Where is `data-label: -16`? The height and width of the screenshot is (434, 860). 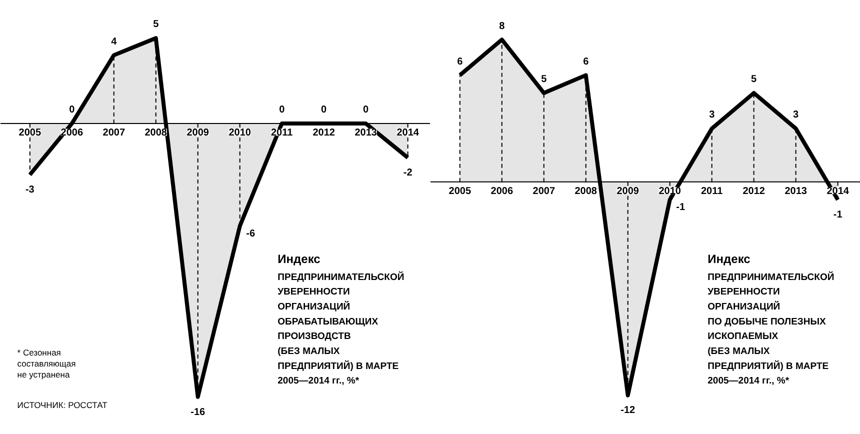
data-label: -16 is located at coordinates (198, 412).